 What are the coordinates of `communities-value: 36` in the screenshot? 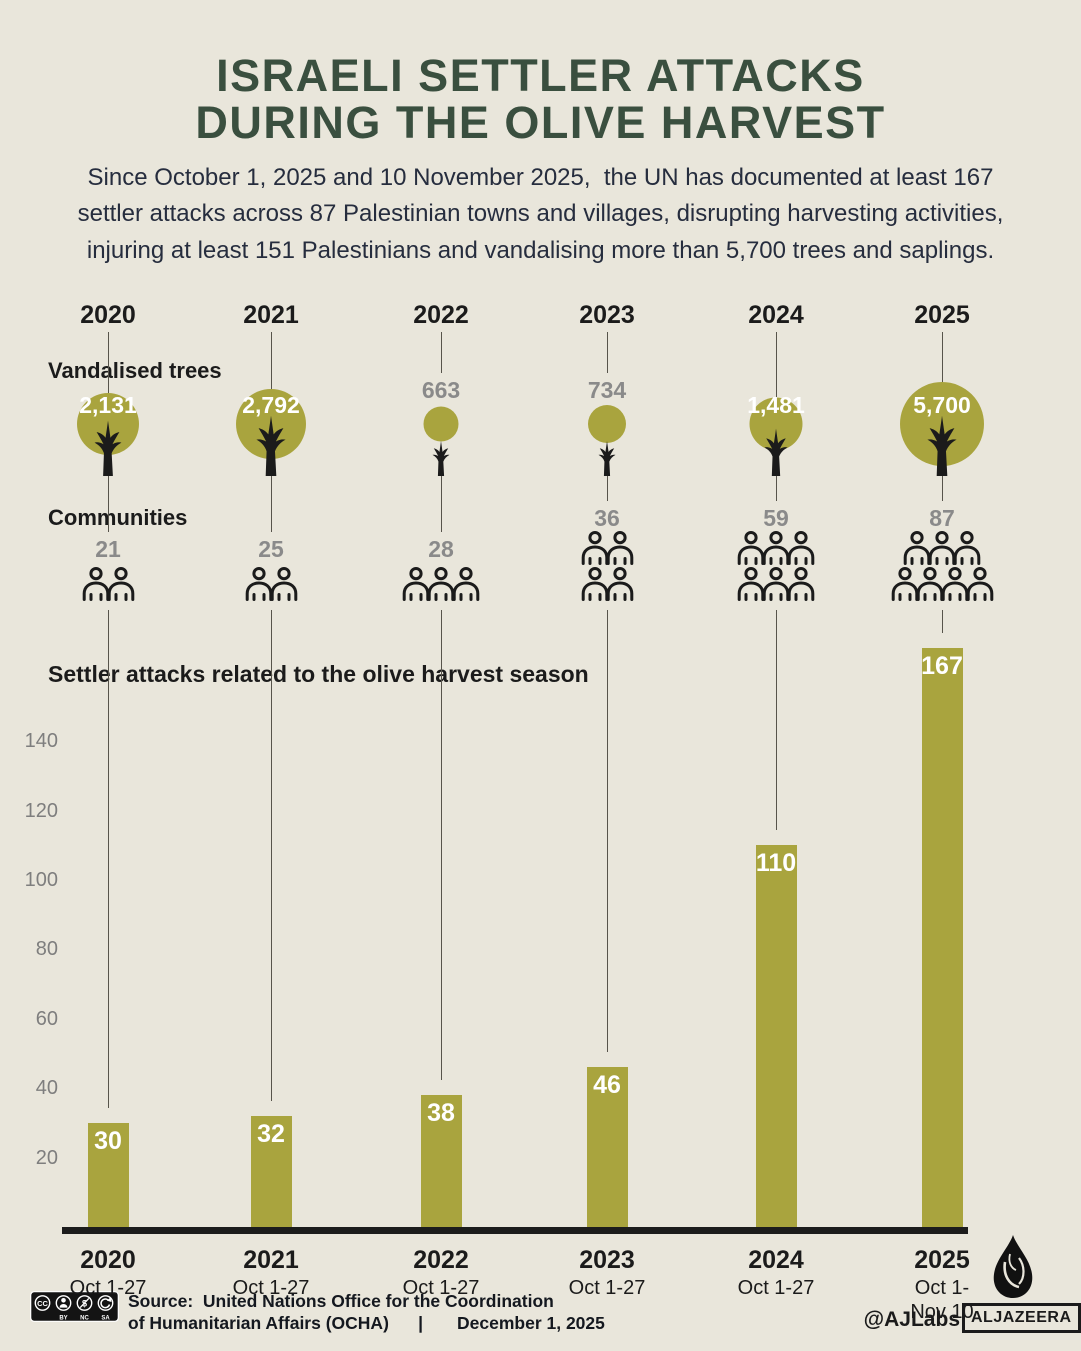 It's located at (607, 518).